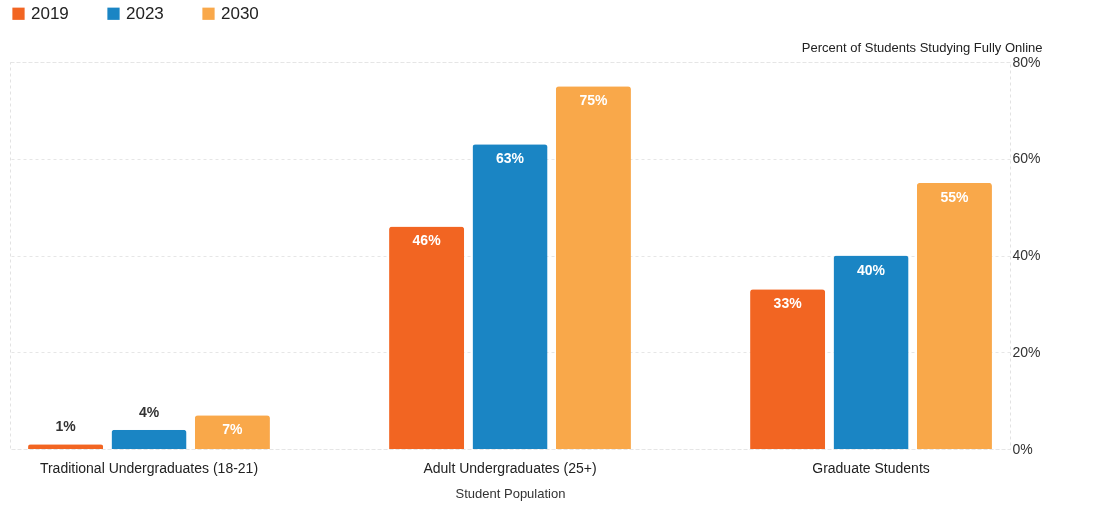 This screenshot has width=1093, height=530. What do you see at coordinates (788, 303) in the screenshot?
I see `data-label: 33%` at bounding box center [788, 303].